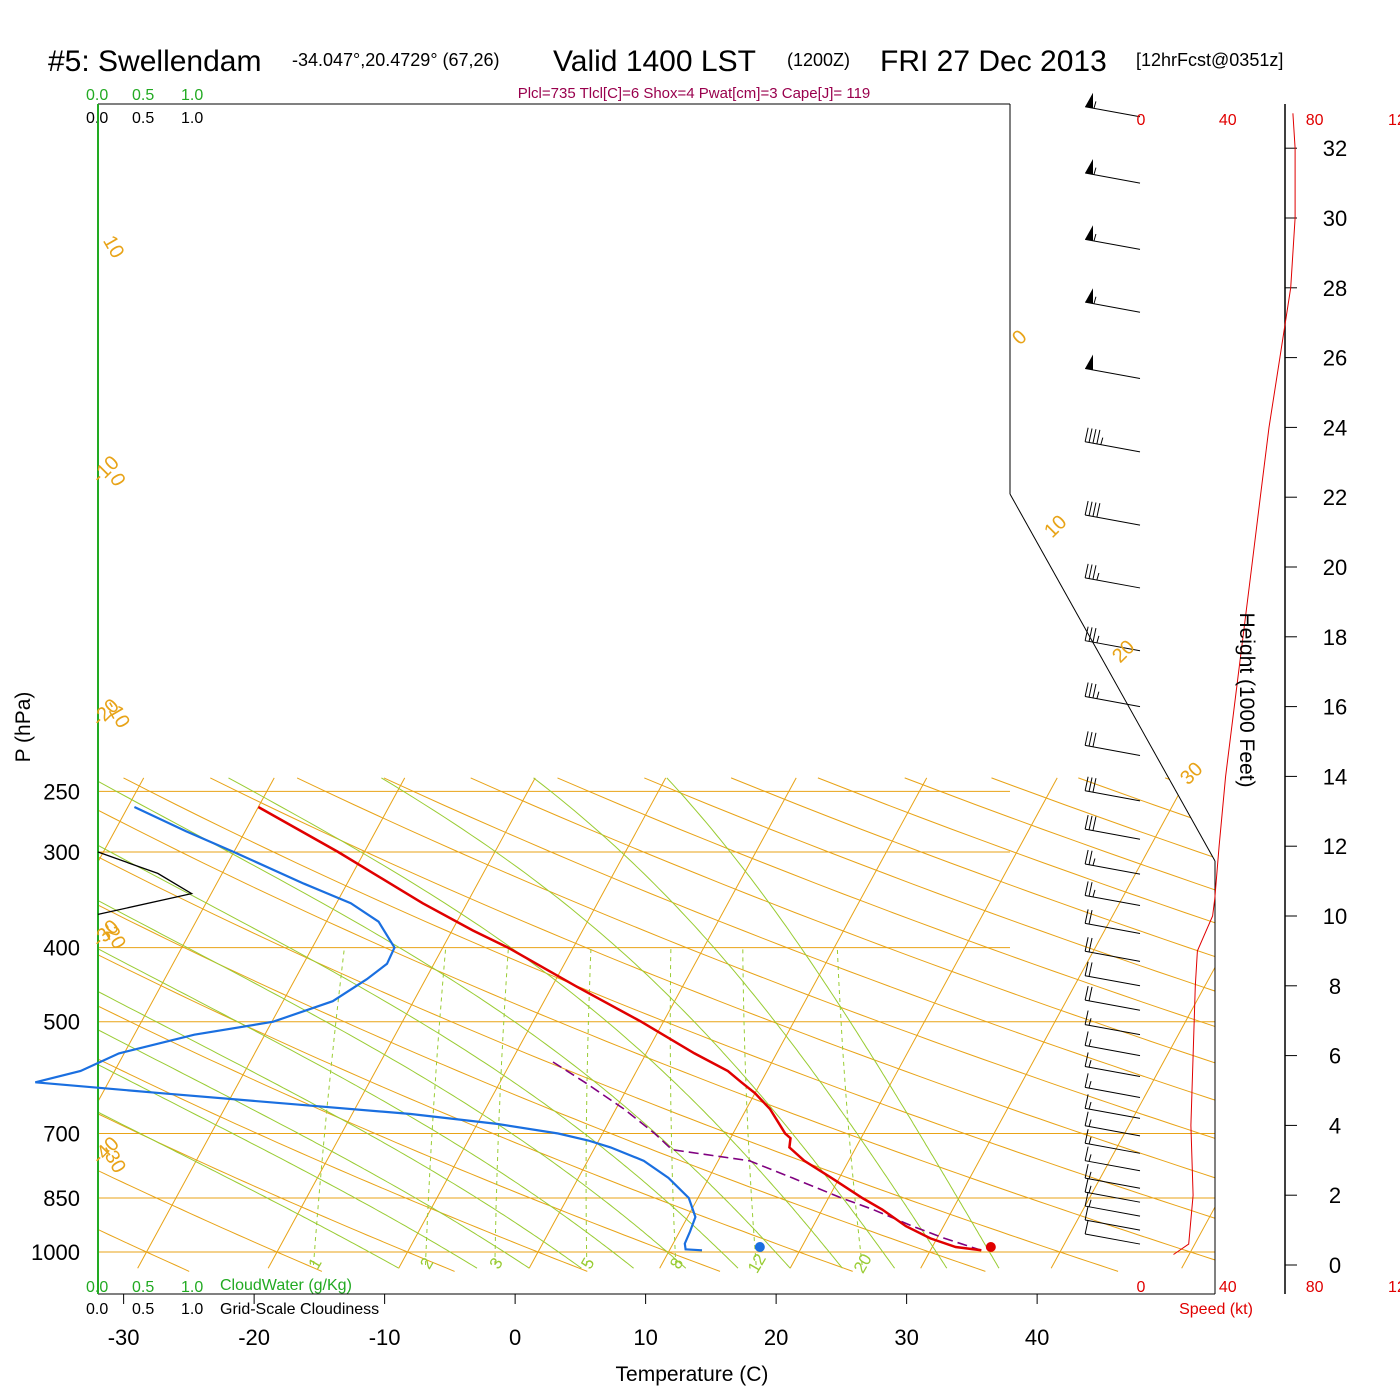 The image size is (1400, 1400). Describe the element at coordinates (692, 1374) in the screenshot. I see `temperature-axis-label: Temperature (C)` at that location.